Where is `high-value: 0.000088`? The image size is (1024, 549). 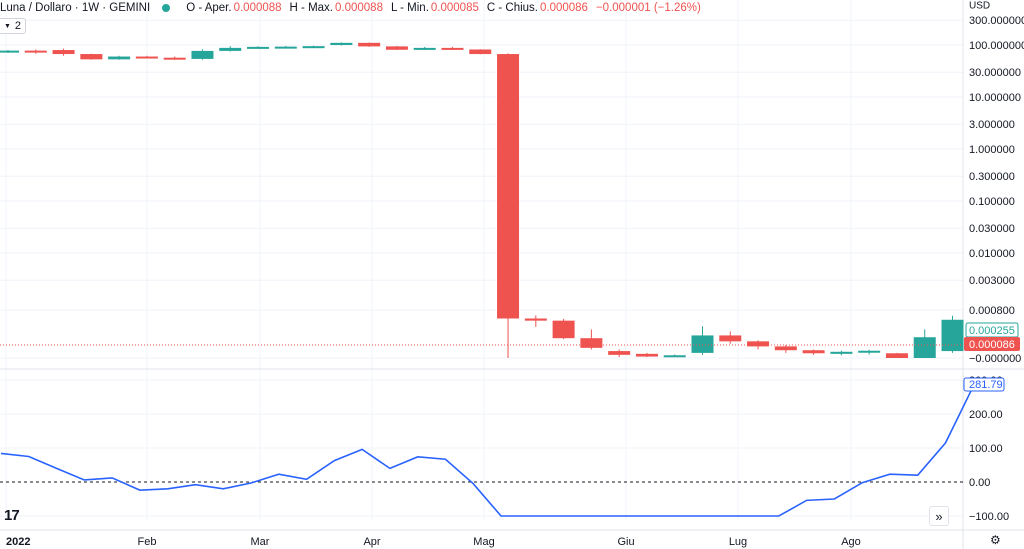 high-value: 0.000088 is located at coordinates (359, 8).